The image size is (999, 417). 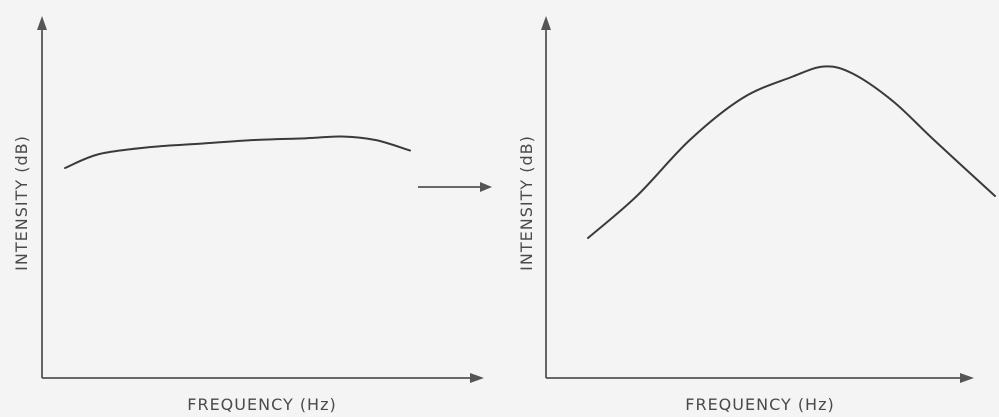 I want to click on transition-arrow-head, so click(x=486, y=187).